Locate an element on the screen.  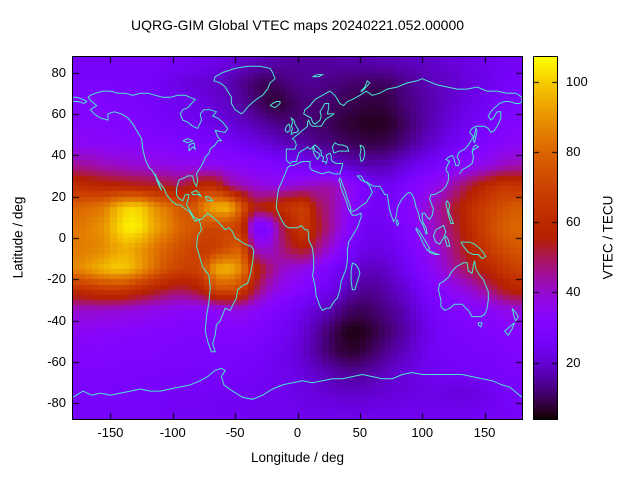
colorbar-tick-label: 80 is located at coordinates (573, 151).